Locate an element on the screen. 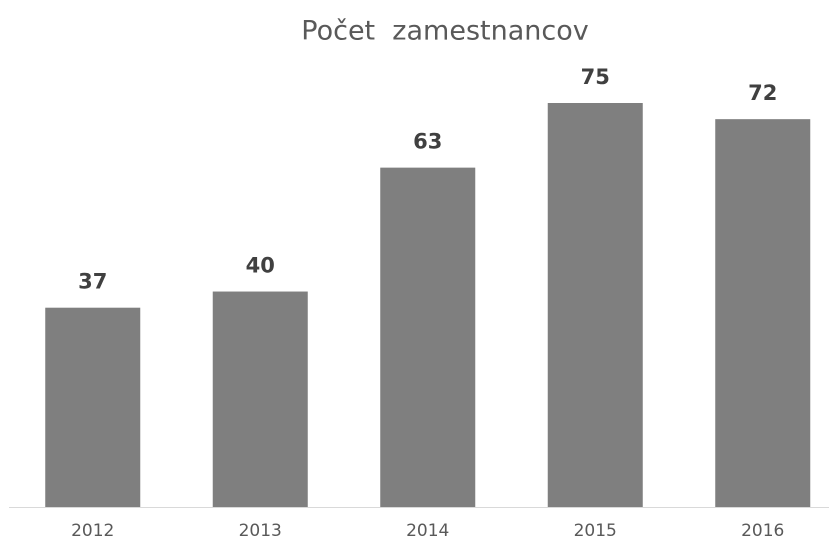  chart-title: Počet zamestnancov is located at coordinates (444, 31).